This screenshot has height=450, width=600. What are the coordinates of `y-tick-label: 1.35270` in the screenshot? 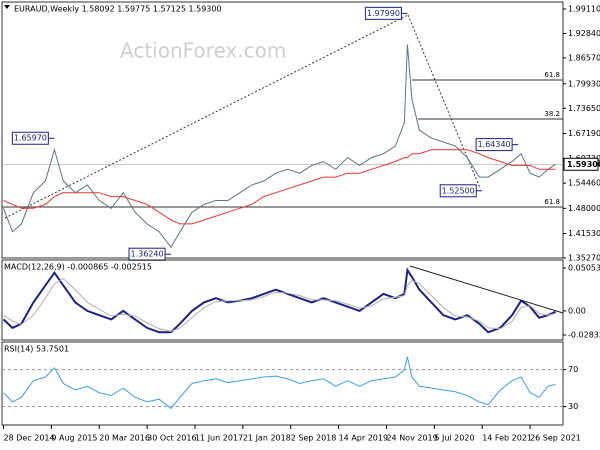 It's located at (584, 258).